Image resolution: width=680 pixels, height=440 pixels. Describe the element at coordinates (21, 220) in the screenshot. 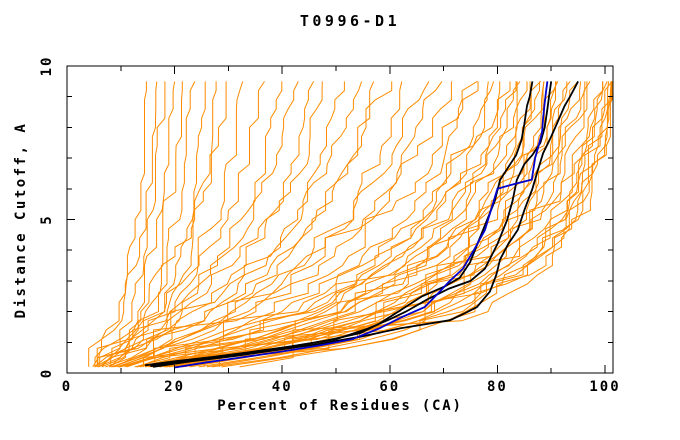

I see `y-axis-label: Distance Cutoff, A` at that location.